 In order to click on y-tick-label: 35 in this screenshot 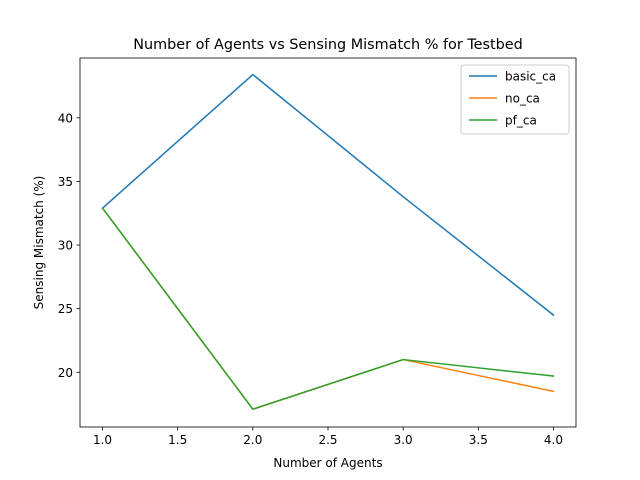, I will do `click(65, 182)`.